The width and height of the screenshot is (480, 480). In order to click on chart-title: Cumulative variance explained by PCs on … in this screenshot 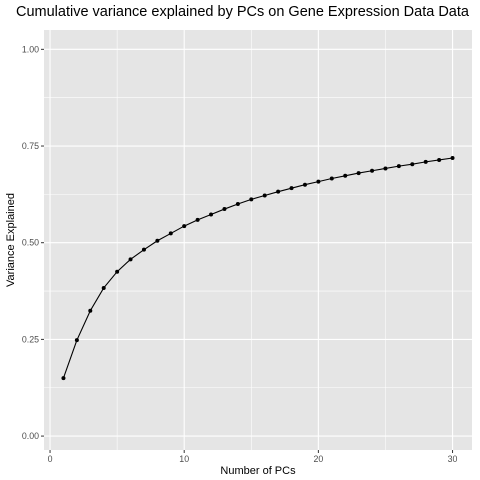, I will do `click(243, 12)`.